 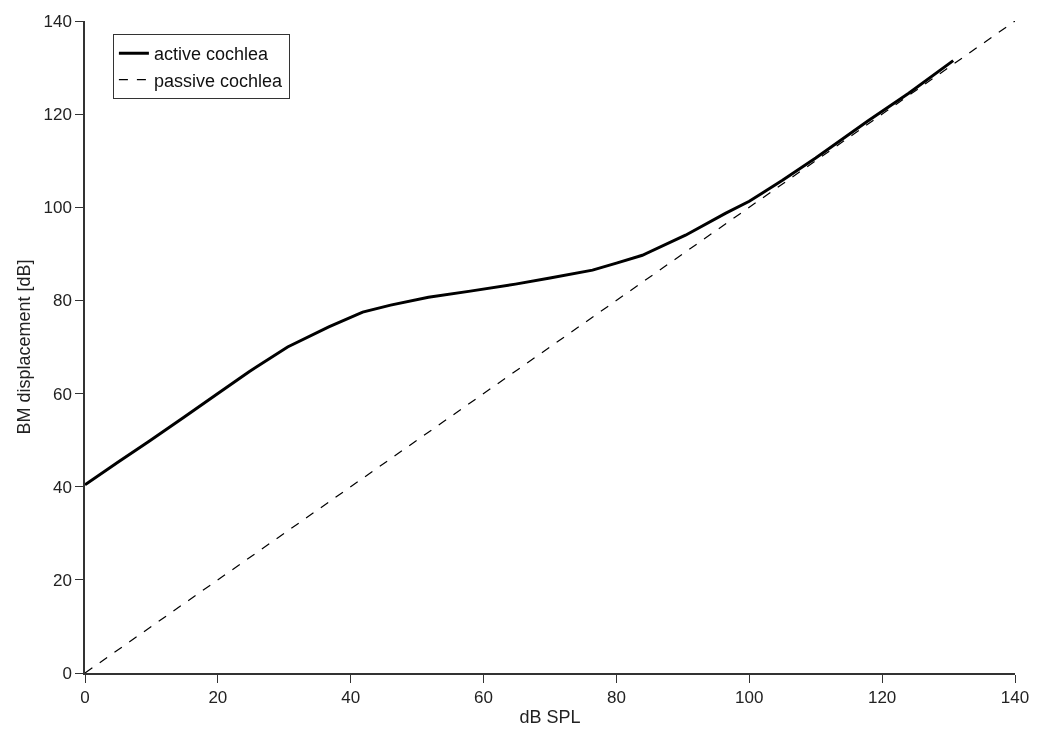 I want to click on y-tick-label: 100, so click(x=57, y=208).